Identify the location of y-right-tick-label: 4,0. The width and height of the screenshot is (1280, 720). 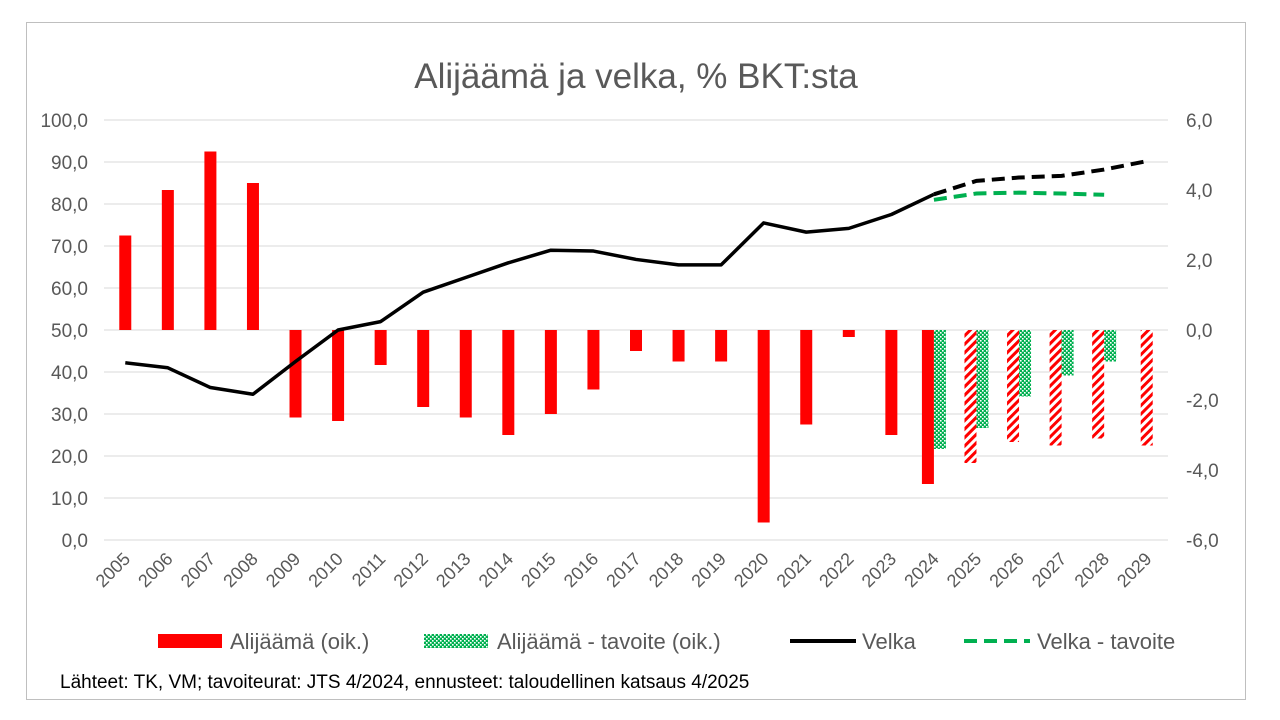
(1199, 191).